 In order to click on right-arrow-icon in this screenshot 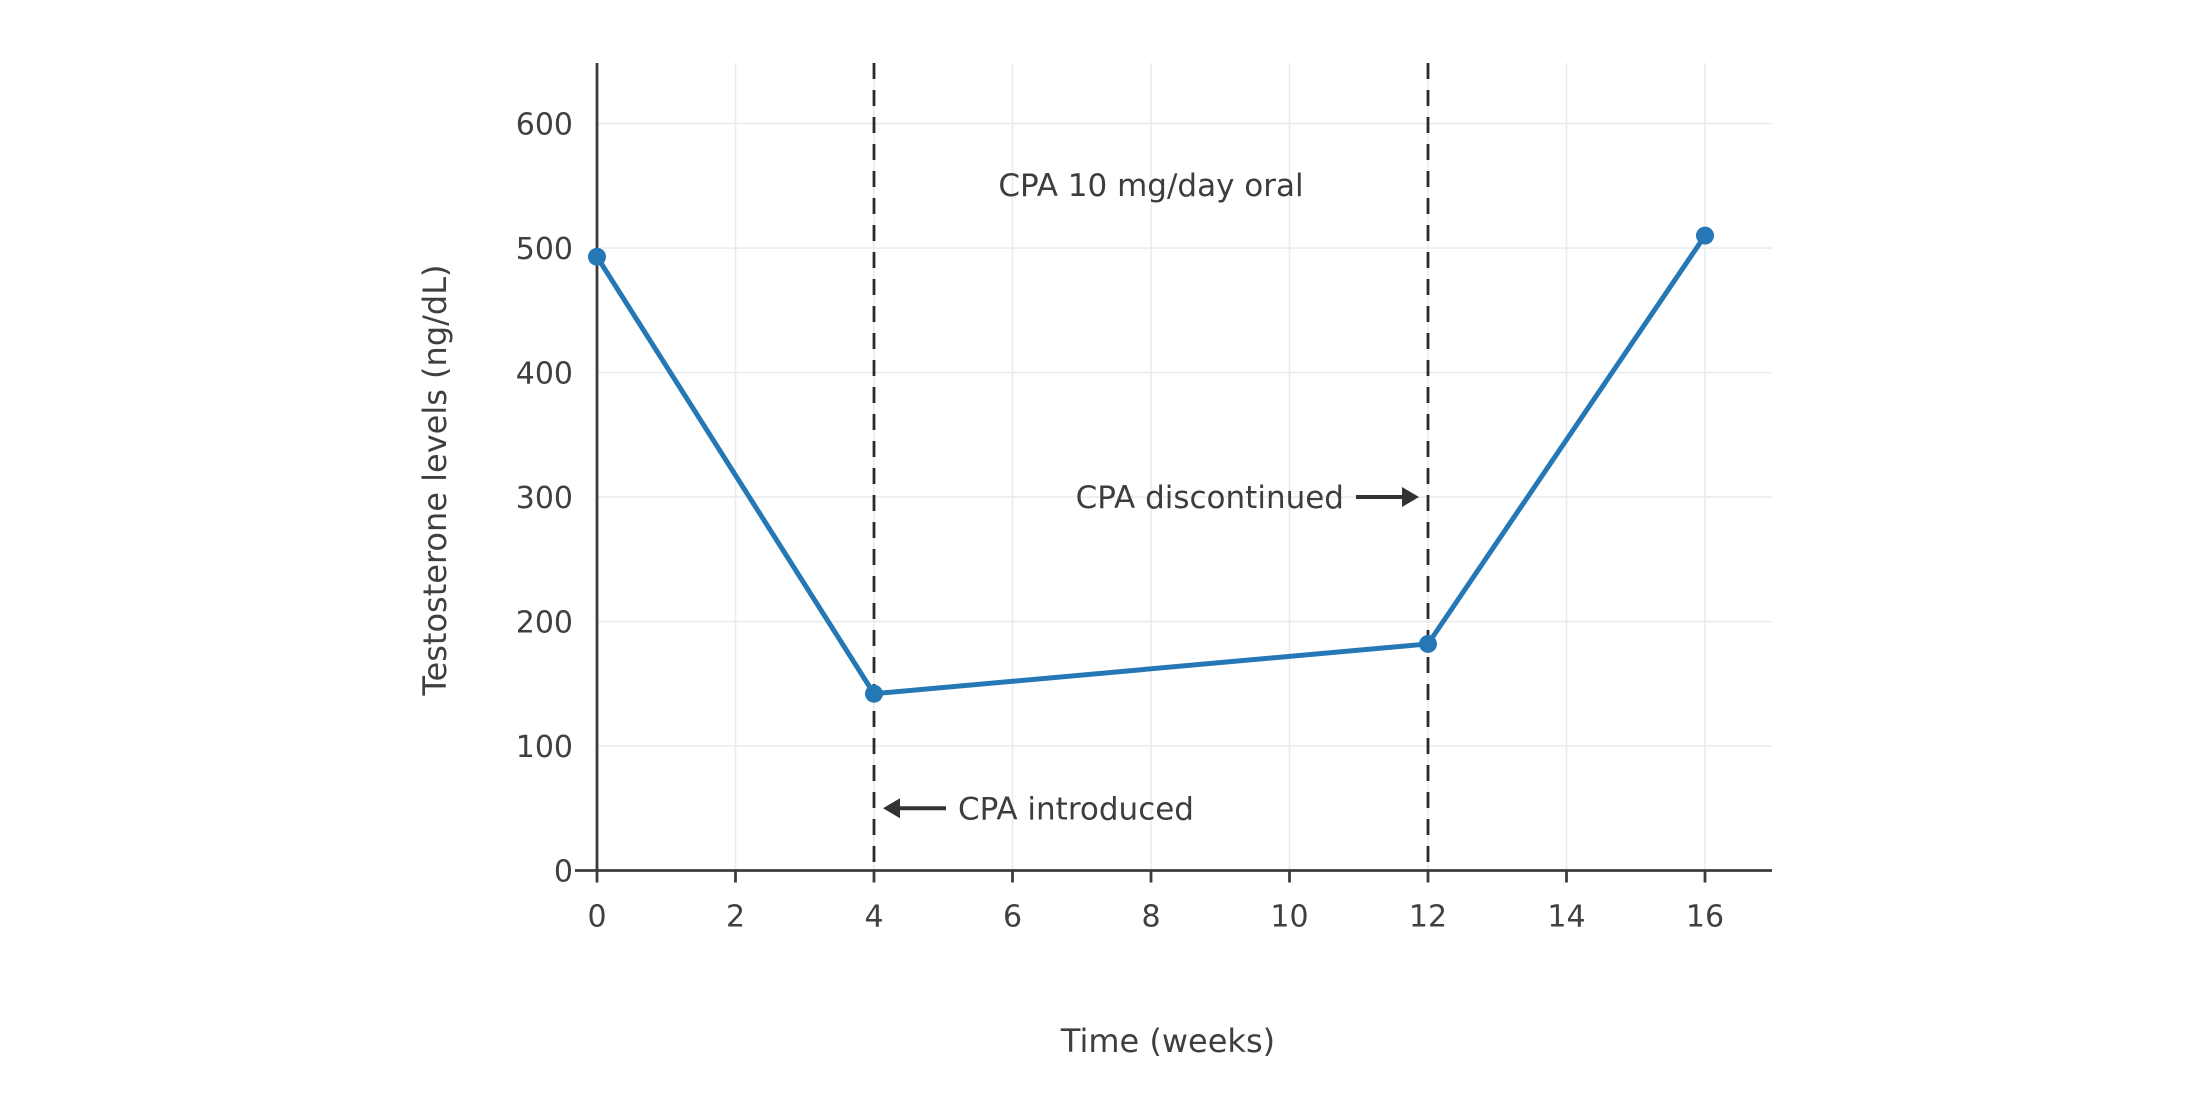, I will do `click(1410, 497)`.